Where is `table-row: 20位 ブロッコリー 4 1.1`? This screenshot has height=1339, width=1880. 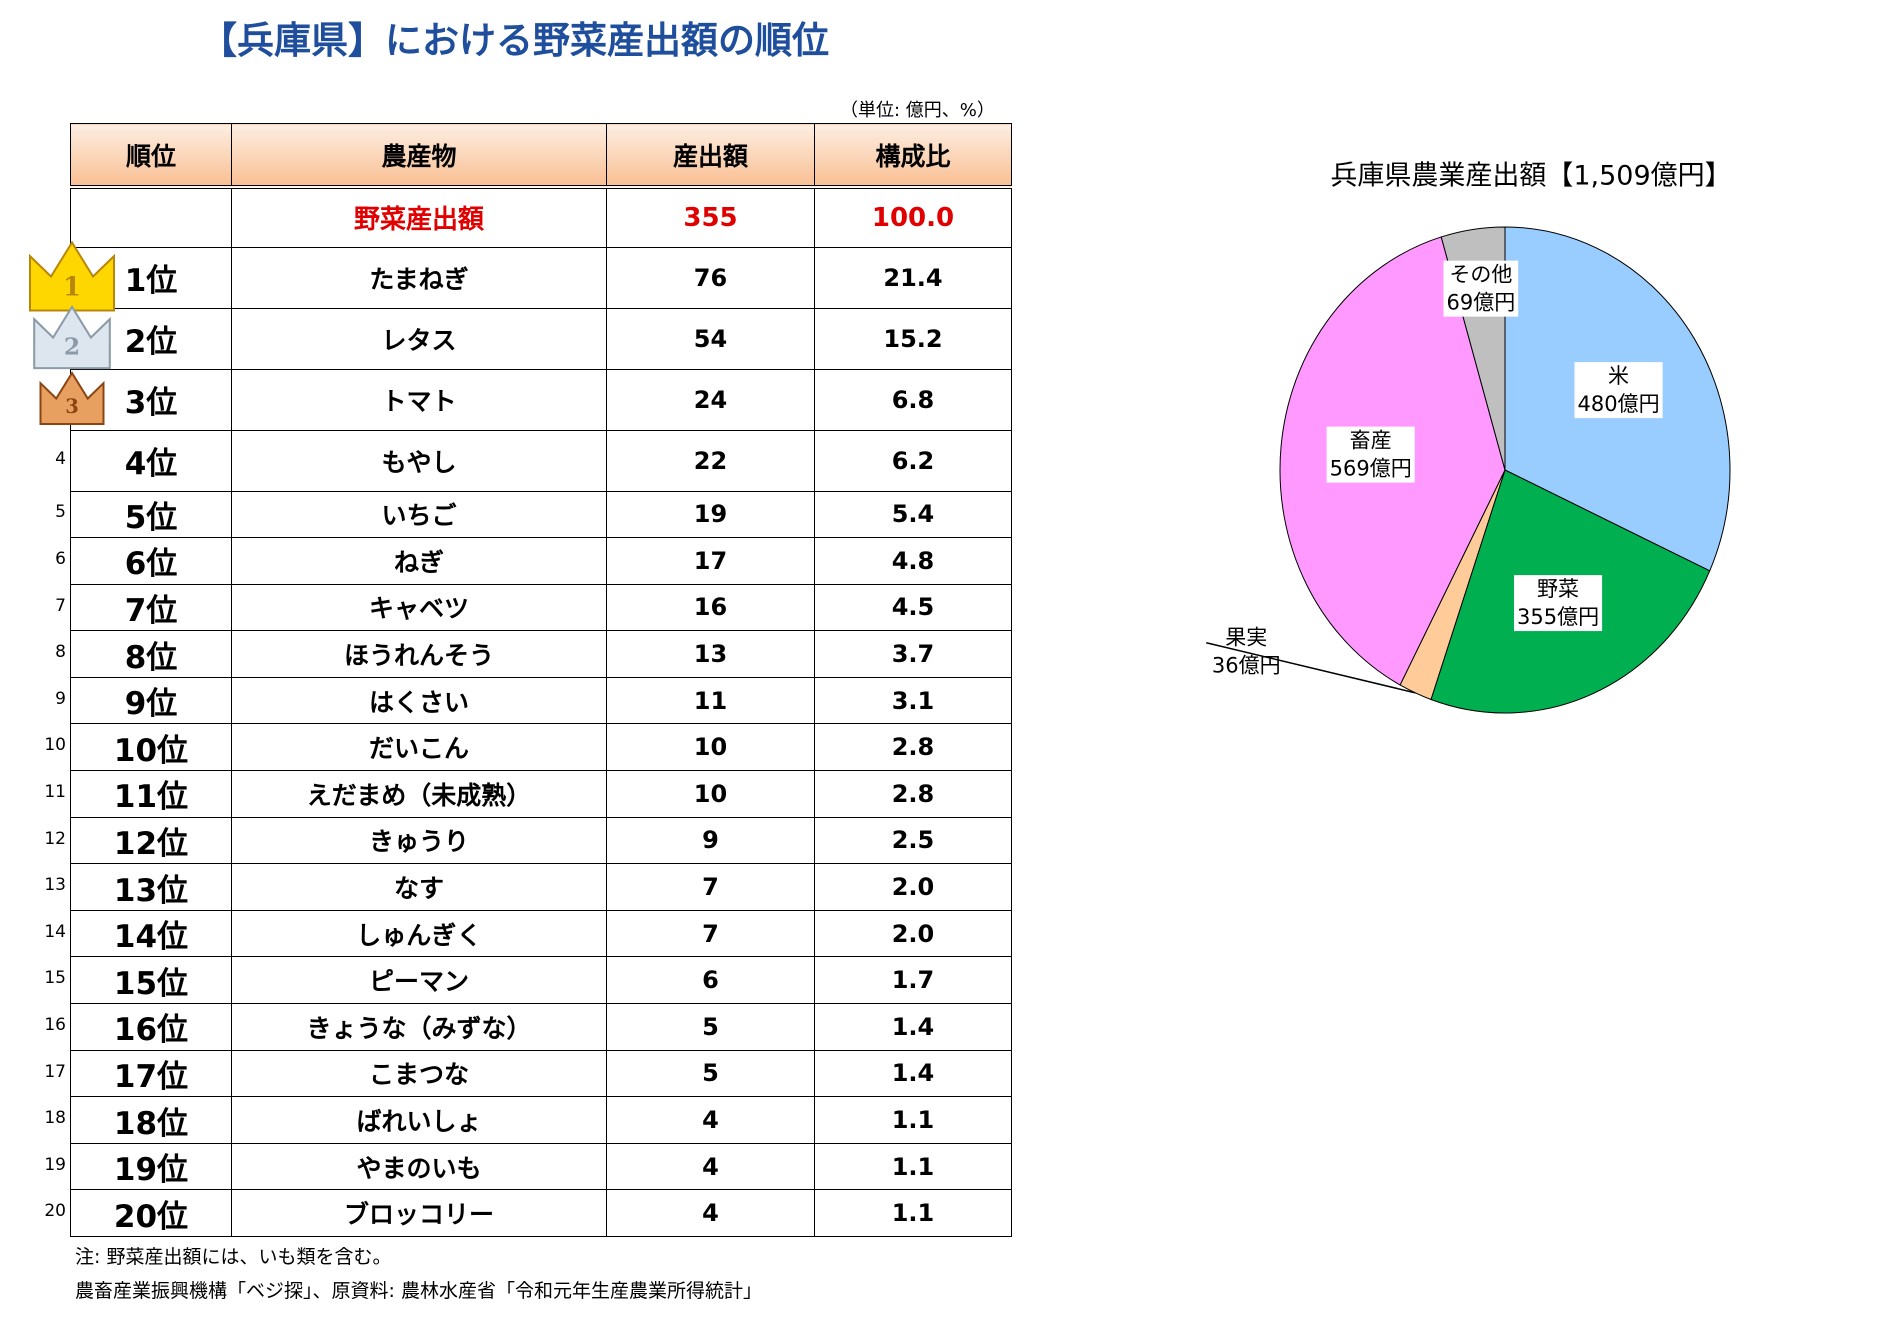 table-row: 20位 ブロッコリー 4 1.1 is located at coordinates (541, 1213).